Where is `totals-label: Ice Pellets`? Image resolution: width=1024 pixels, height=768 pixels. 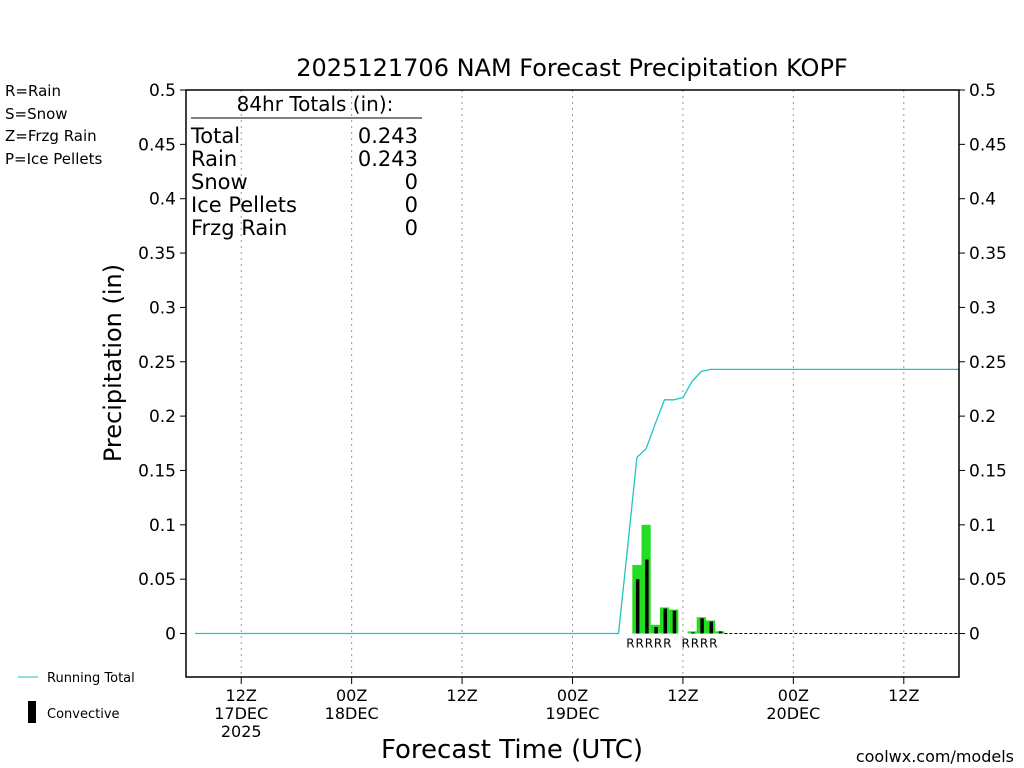
totals-label: Ice Pellets is located at coordinates (244, 205).